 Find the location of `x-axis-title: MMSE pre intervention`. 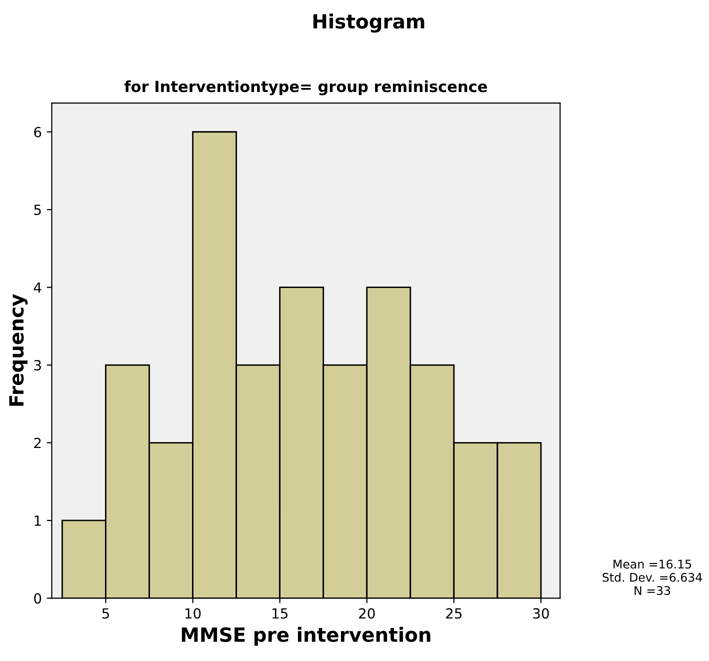

x-axis-title: MMSE pre intervention is located at coordinates (306, 636).